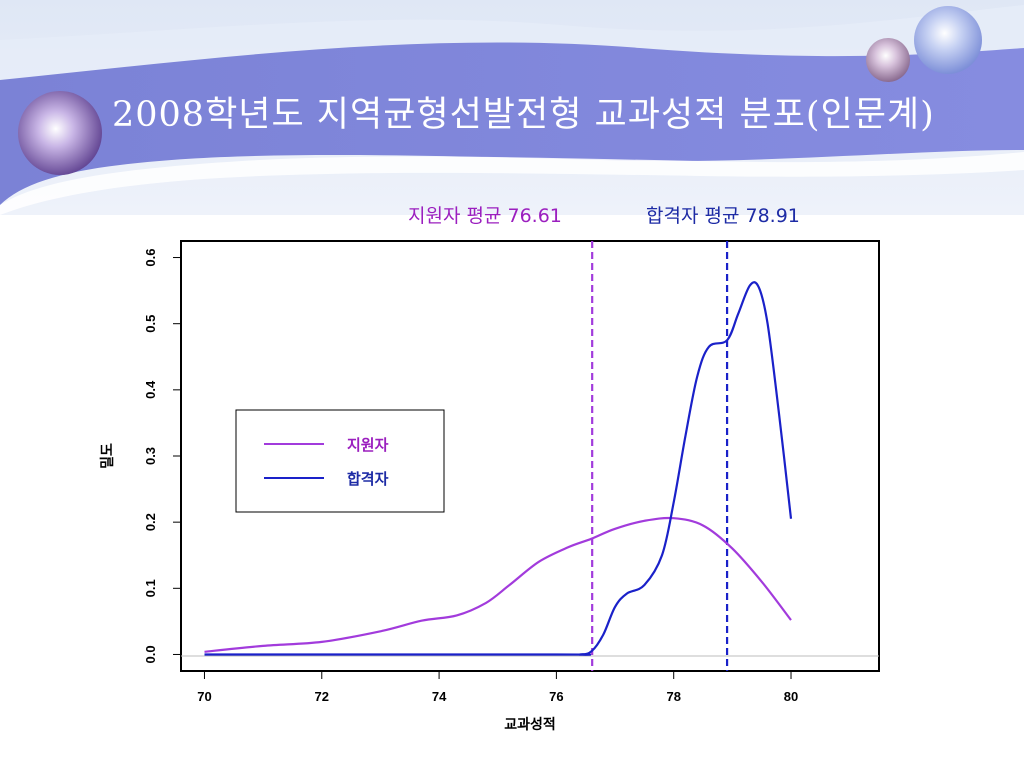 This screenshot has height=768, width=1024. Describe the element at coordinates (723, 216) in the screenshot. I see `admitted-mean-label: 합격자 평균 78.91` at that location.